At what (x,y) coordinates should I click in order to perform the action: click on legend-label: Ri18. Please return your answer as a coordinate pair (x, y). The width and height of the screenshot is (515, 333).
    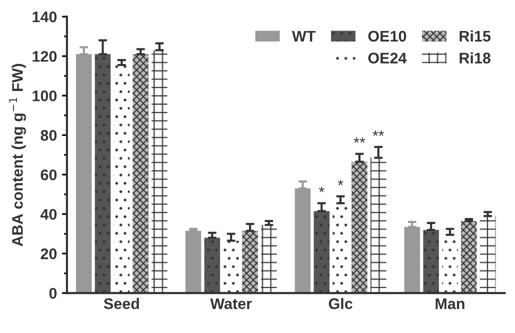
    Looking at the image, I should click on (475, 58).